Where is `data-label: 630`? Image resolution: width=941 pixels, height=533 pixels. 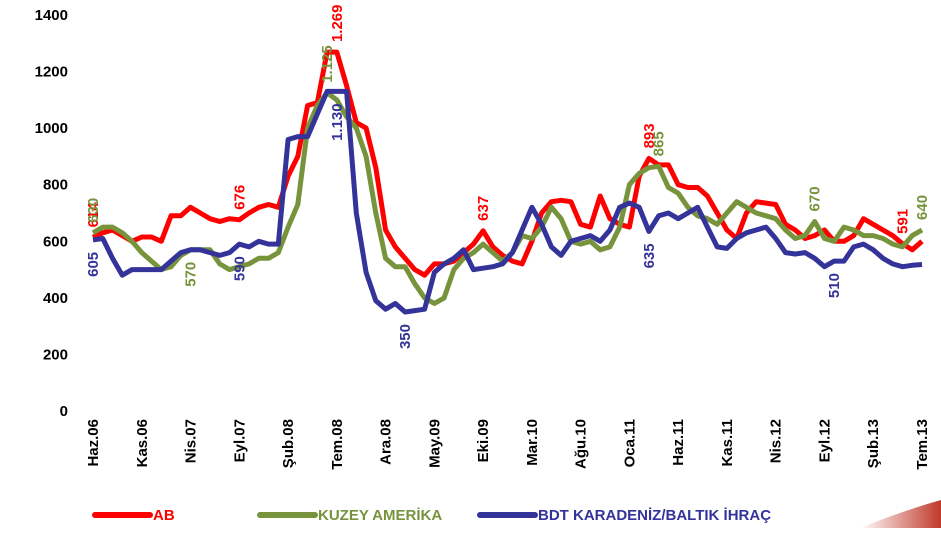
data-label: 630 is located at coordinates (93, 210).